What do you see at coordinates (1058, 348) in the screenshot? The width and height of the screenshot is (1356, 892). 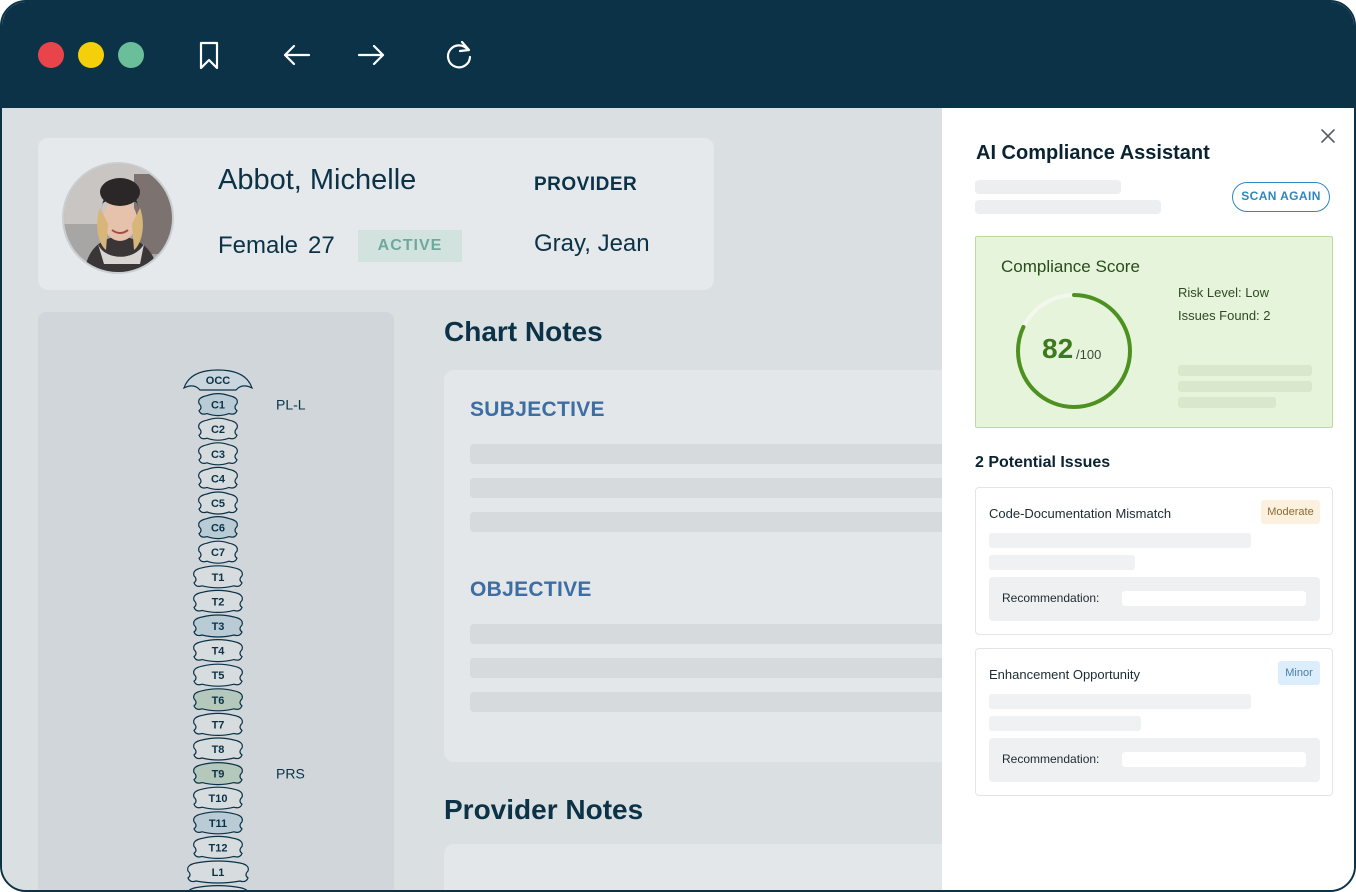 I see `score-value: 82` at bounding box center [1058, 348].